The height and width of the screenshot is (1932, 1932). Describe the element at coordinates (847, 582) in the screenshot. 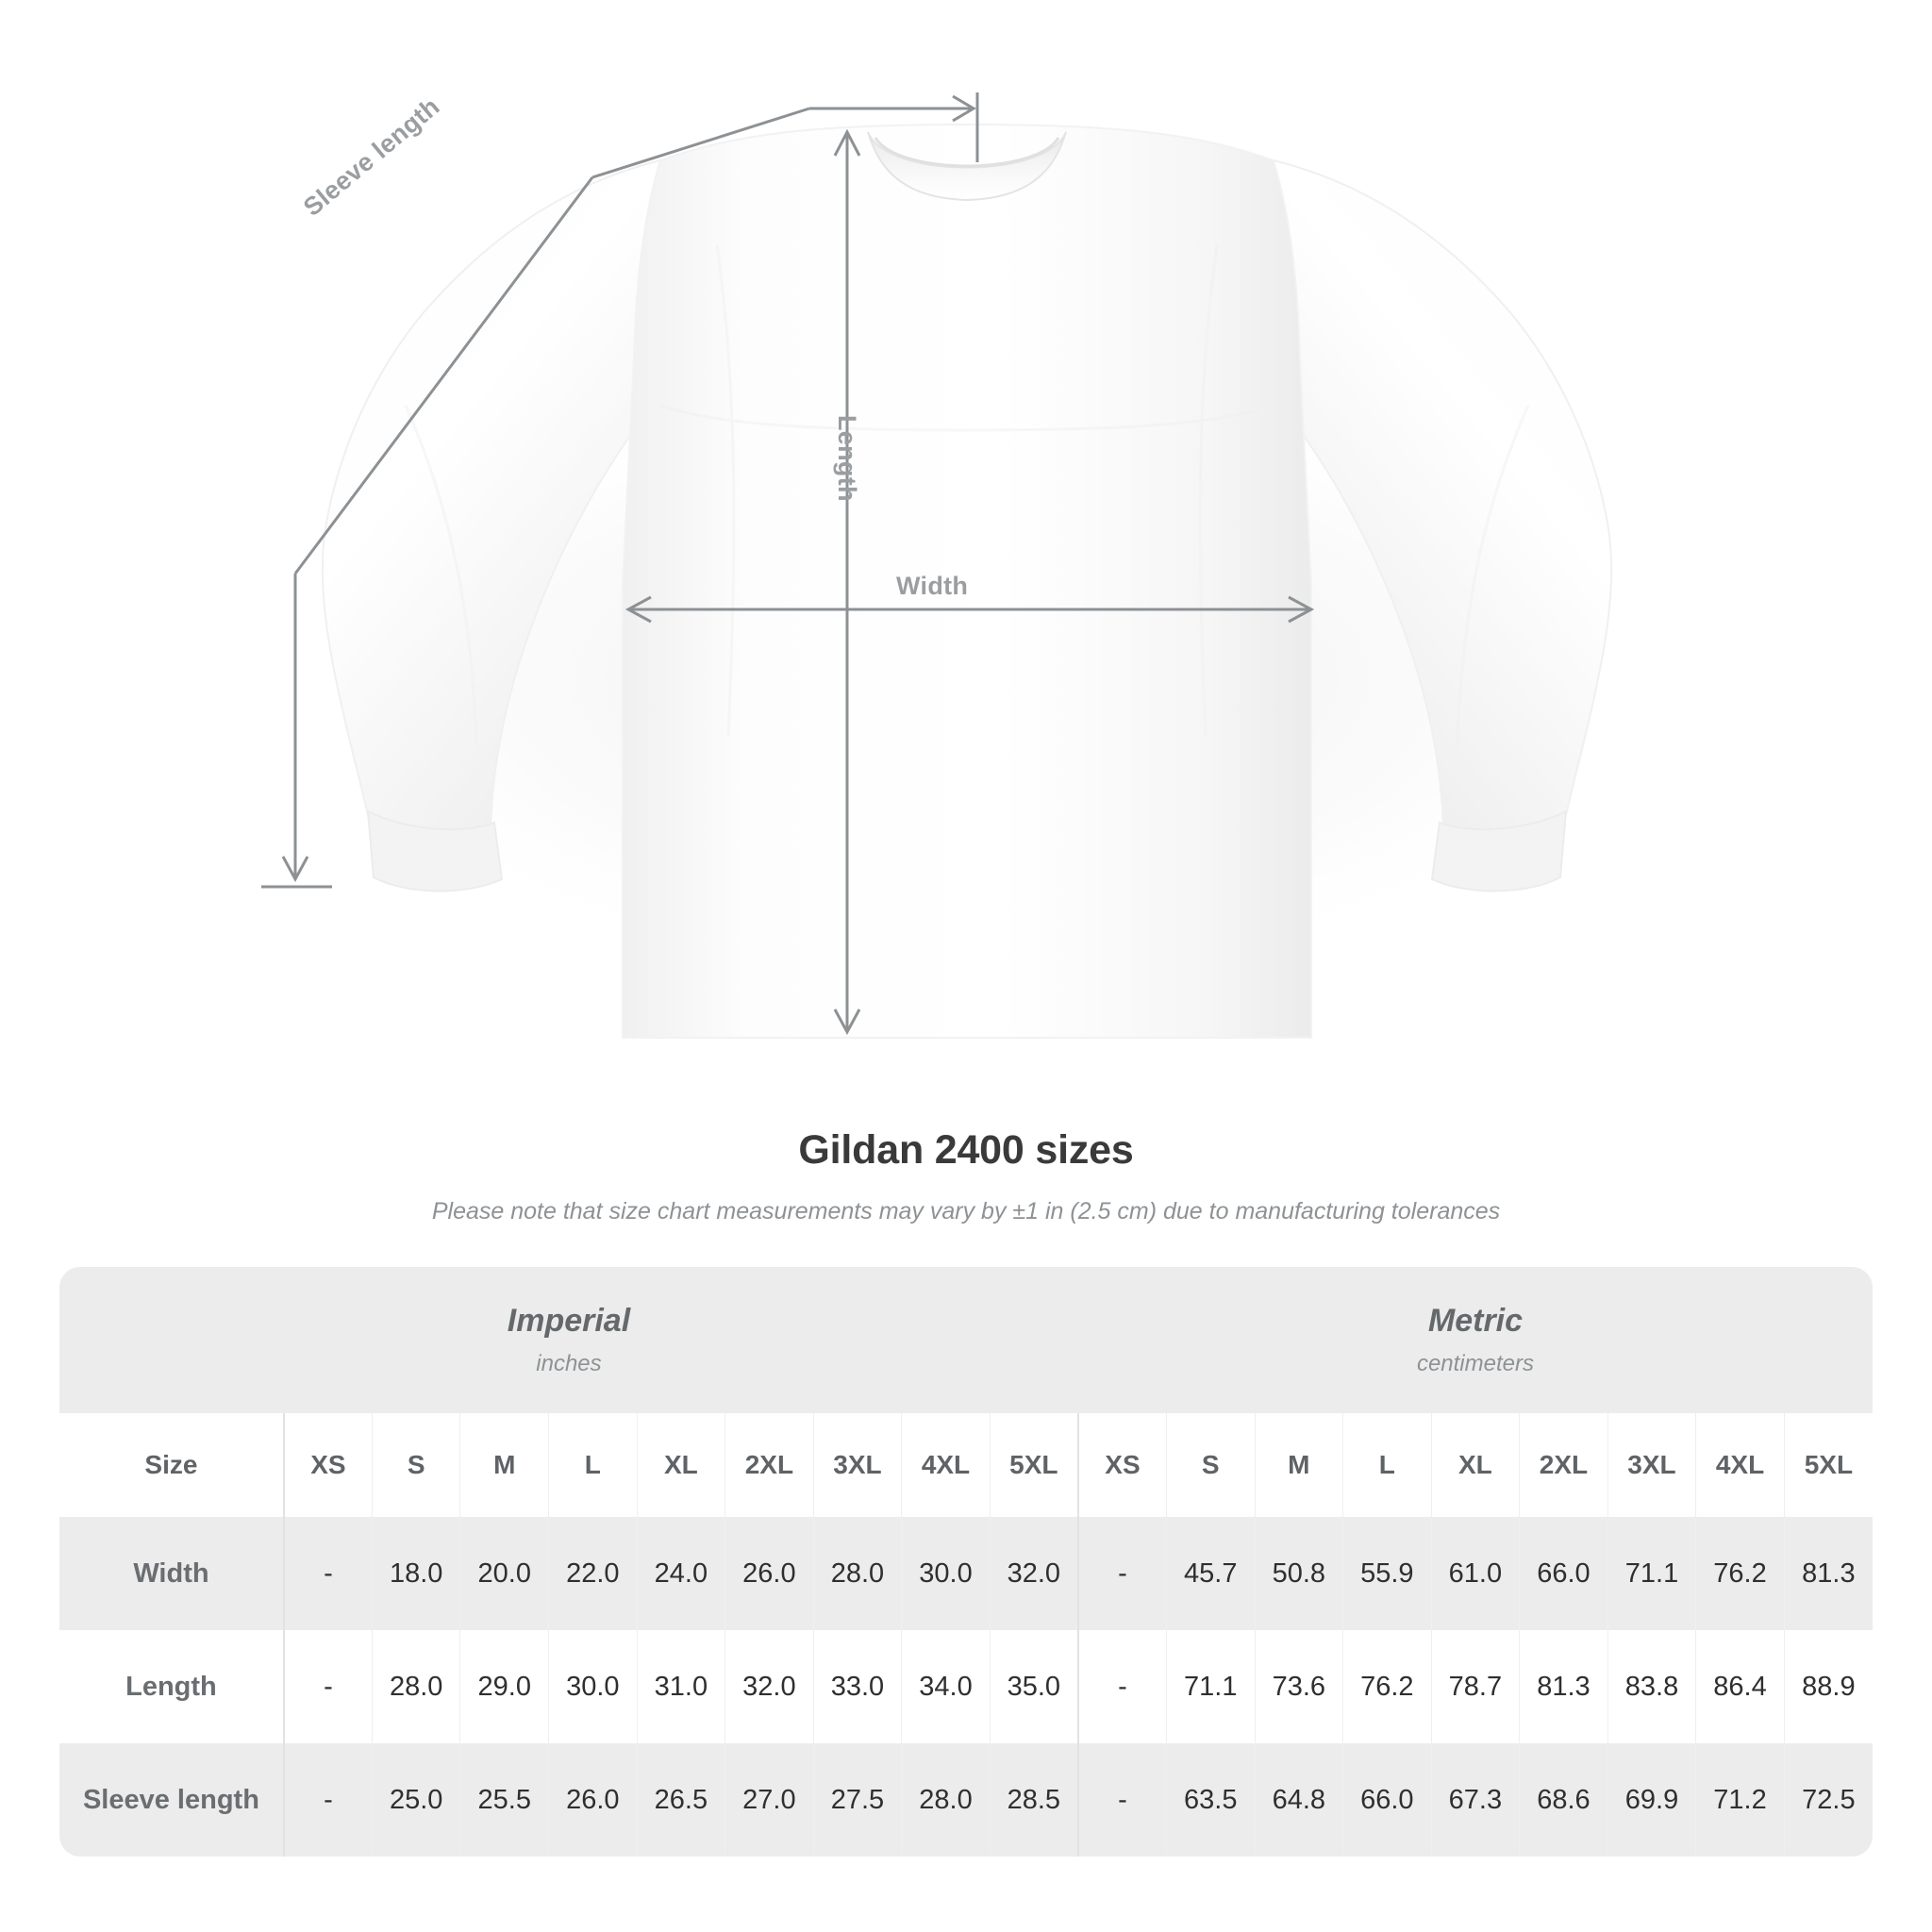

I see `length-dimension` at that location.